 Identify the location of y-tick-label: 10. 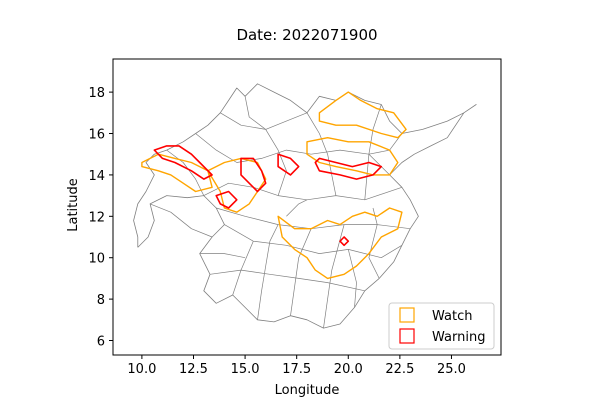
(96, 259).